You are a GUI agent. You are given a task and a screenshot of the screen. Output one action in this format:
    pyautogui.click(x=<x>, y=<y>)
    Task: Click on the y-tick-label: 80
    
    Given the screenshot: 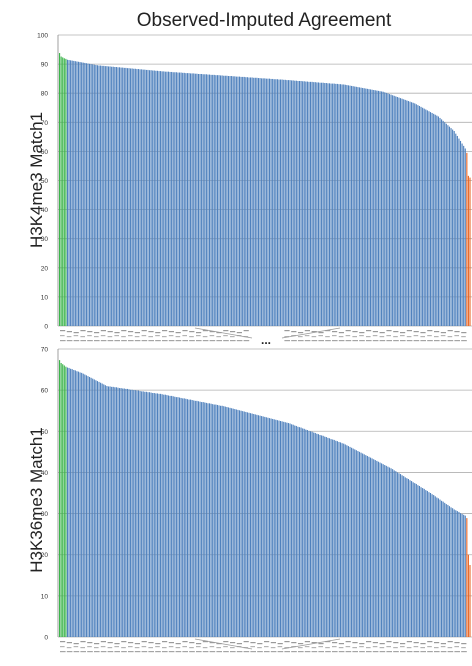 What is the action you would take?
    pyautogui.click(x=45, y=94)
    